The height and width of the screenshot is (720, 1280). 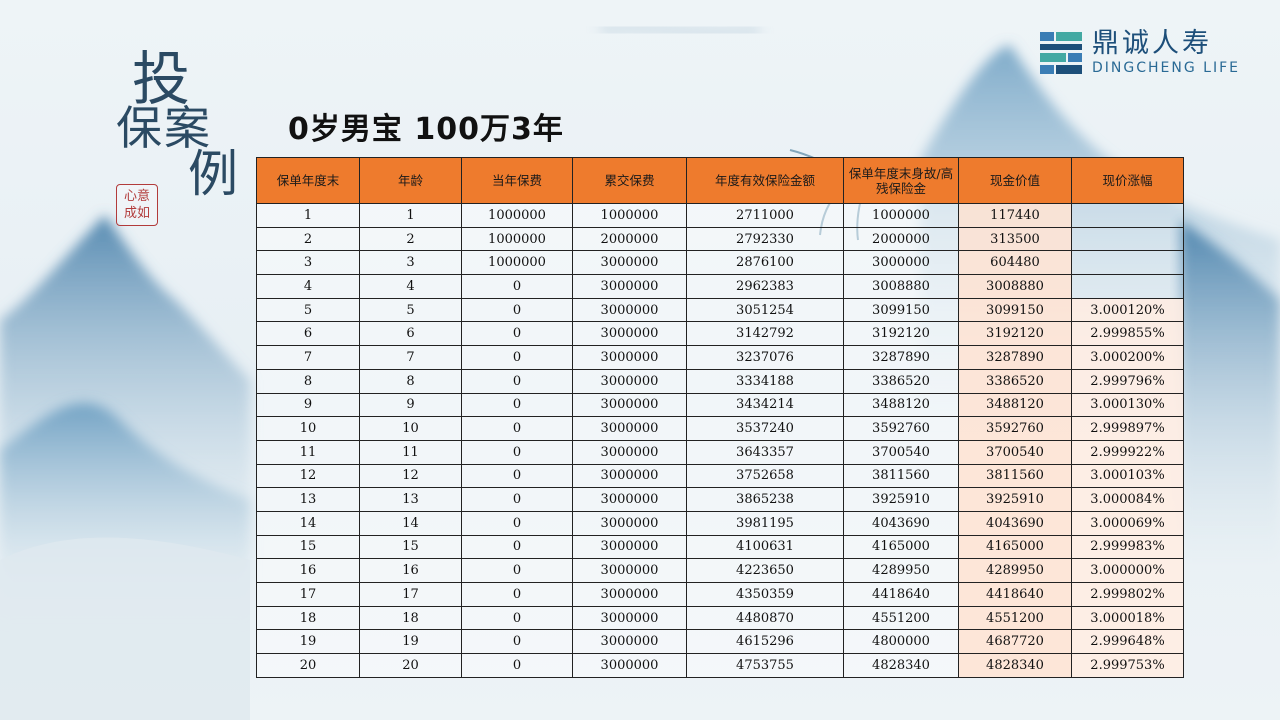 I want to click on cell-age: 19, so click(x=410, y=642).